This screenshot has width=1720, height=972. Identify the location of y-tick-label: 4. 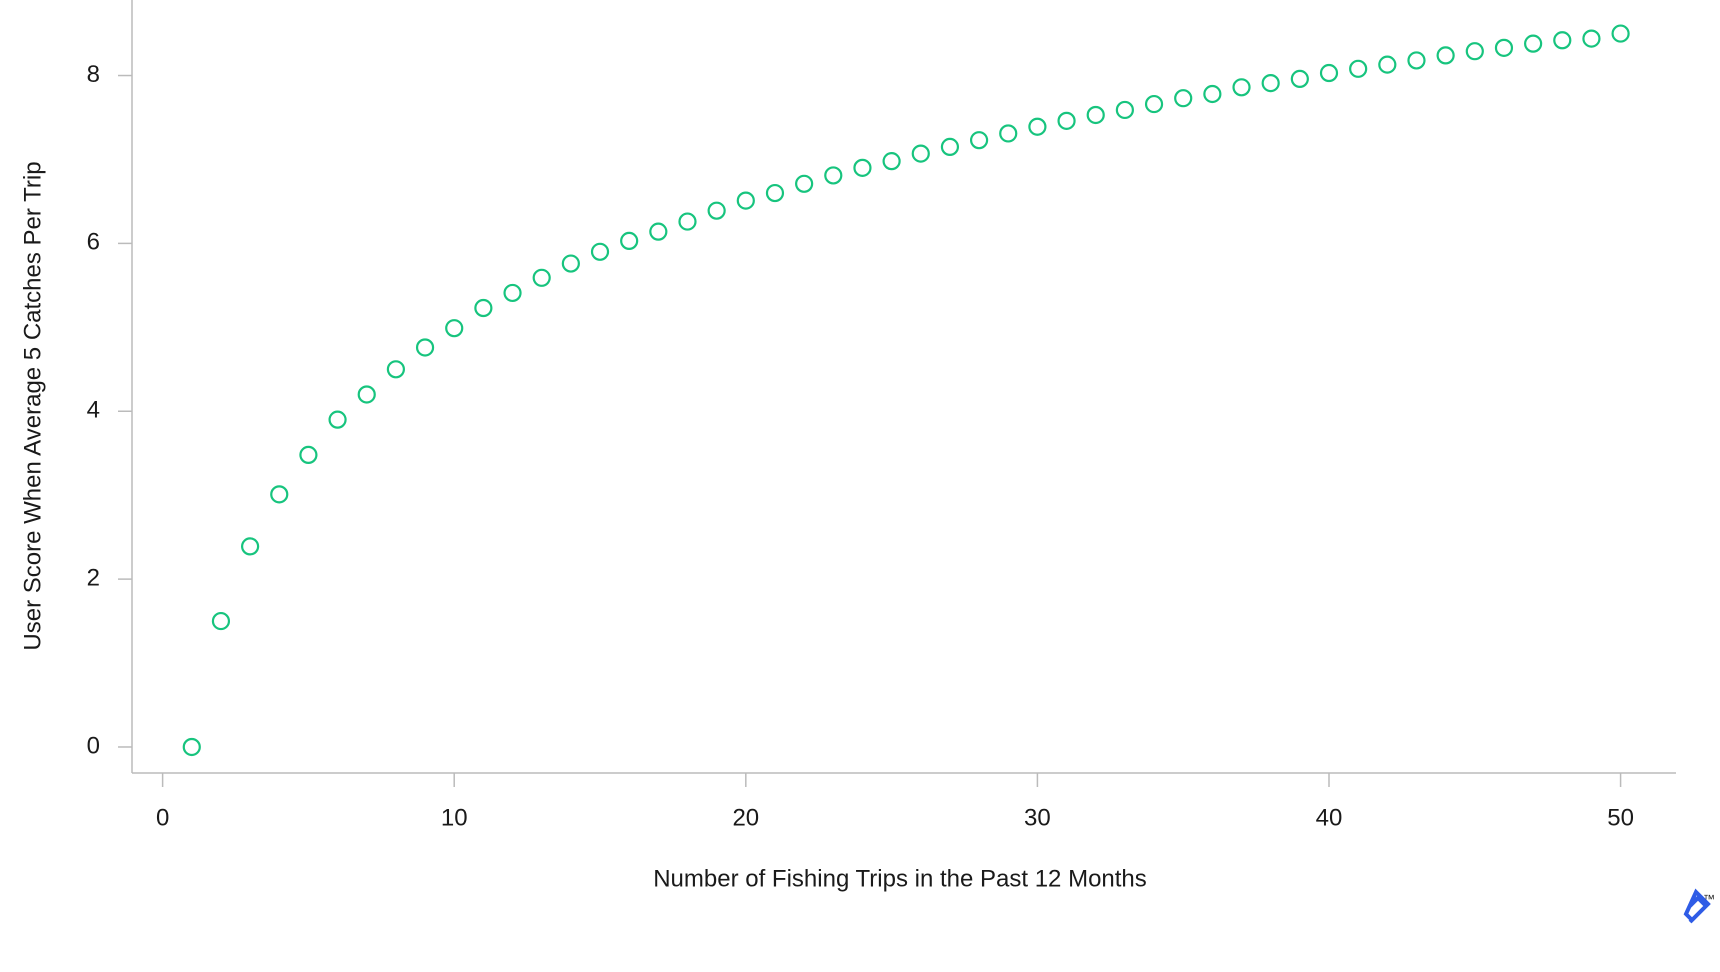
(93, 410).